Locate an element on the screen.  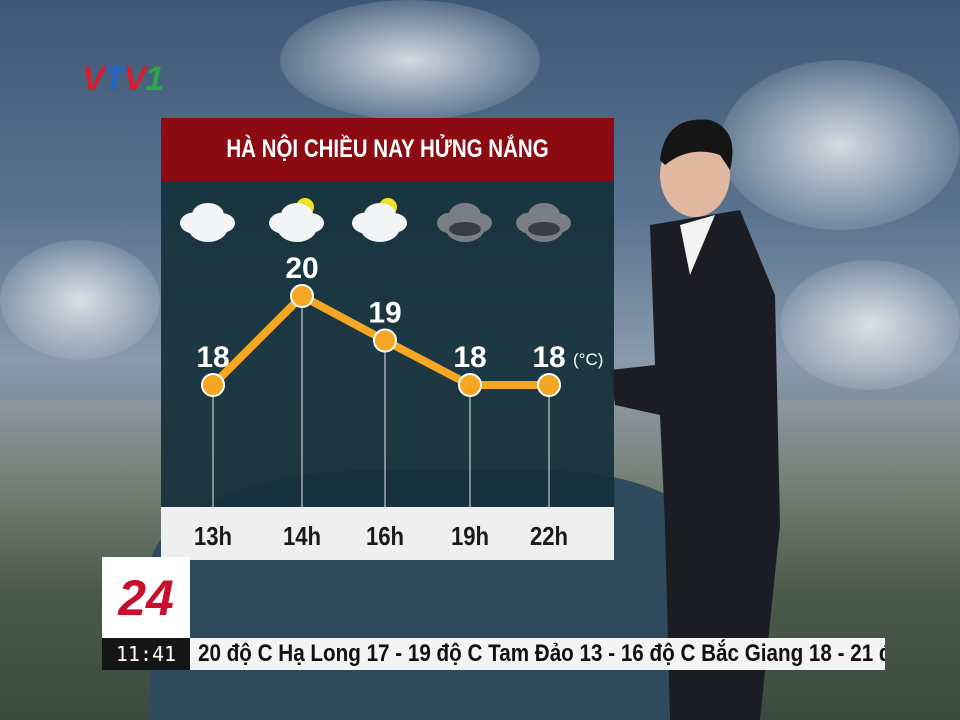
chart-title-bar: HÀ NỘI CHIỀU NAY HỬNG NẮNG is located at coordinates (387, 149).